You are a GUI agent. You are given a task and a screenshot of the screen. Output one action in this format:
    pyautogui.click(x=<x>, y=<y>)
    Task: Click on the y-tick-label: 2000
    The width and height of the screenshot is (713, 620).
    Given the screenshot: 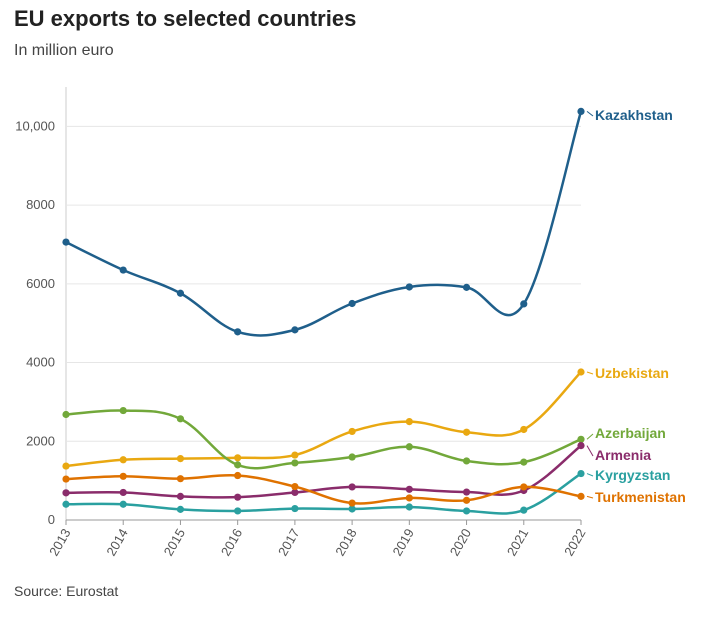 What is the action you would take?
    pyautogui.click(x=40, y=440)
    